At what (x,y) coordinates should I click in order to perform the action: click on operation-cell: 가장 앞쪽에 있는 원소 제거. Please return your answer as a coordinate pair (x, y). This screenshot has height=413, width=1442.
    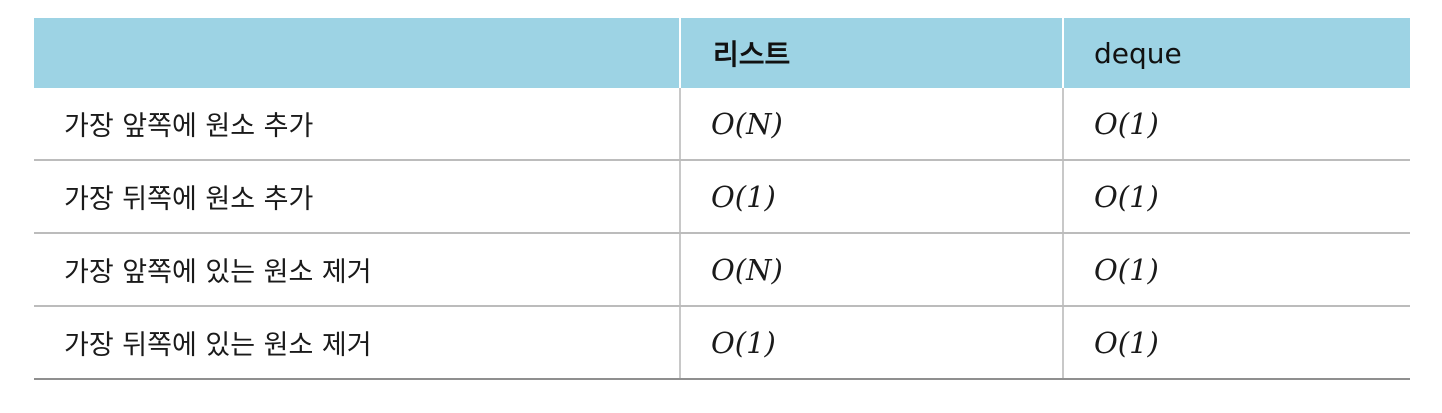
    Looking at the image, I should click on (357, 270).